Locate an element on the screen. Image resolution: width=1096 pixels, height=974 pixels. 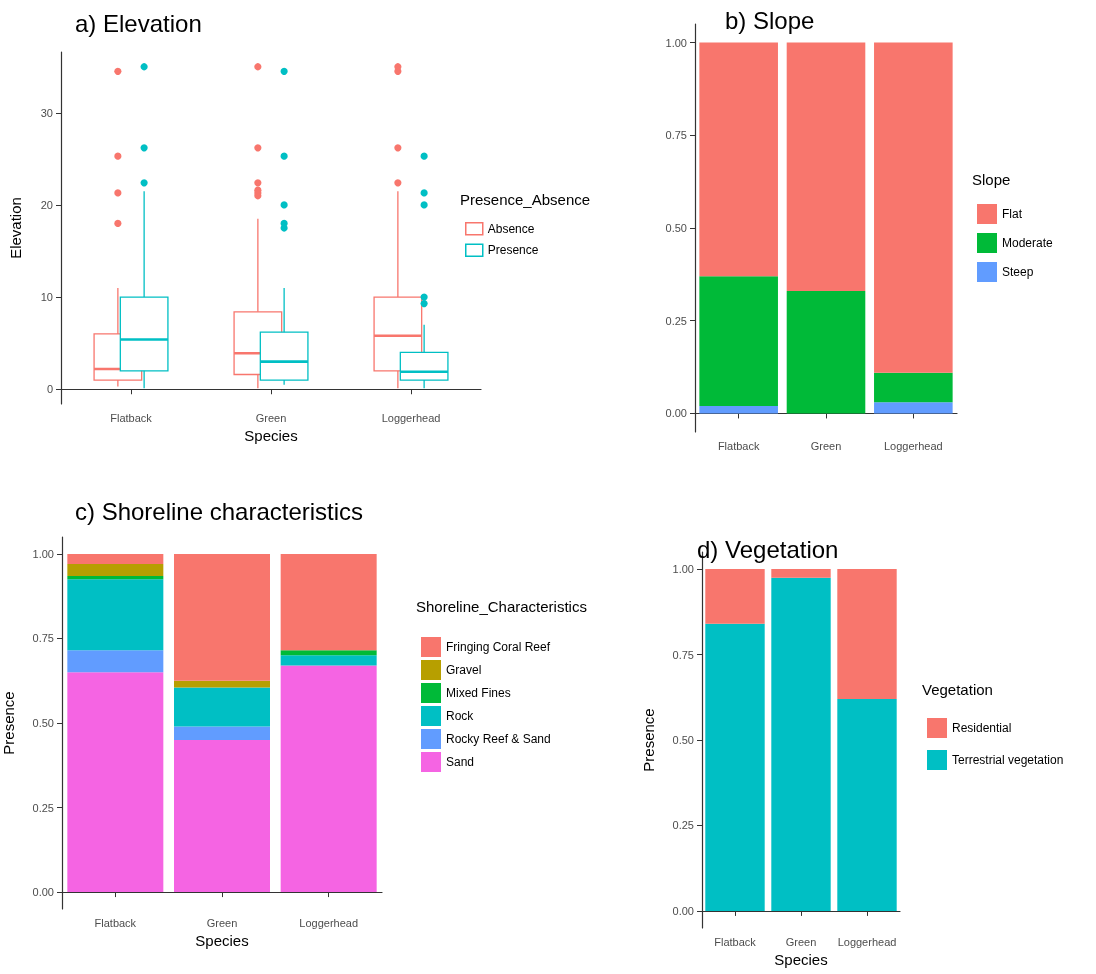
y-tick-label: 10 is located at coordinates (46, 297).